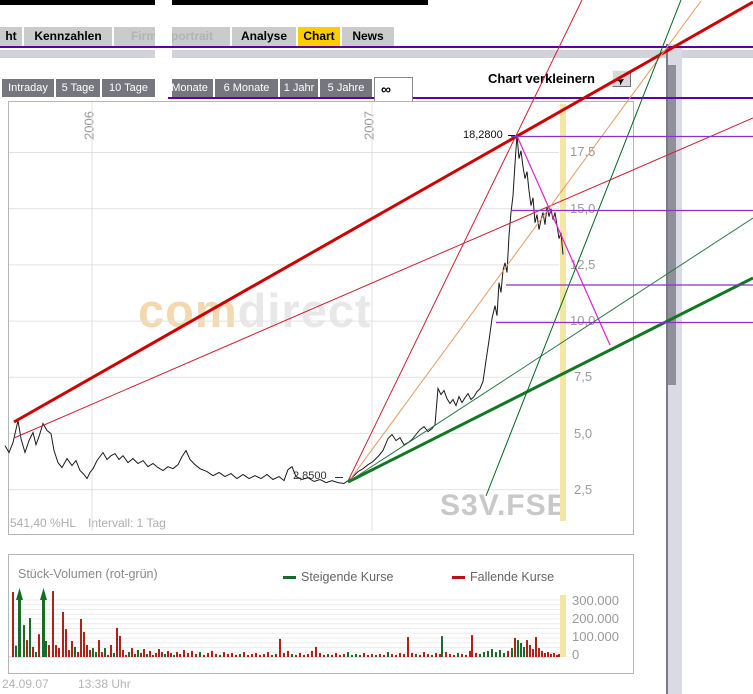 The image size is (753, 694). I want to click on legend-down-dash, so click(458, 577).